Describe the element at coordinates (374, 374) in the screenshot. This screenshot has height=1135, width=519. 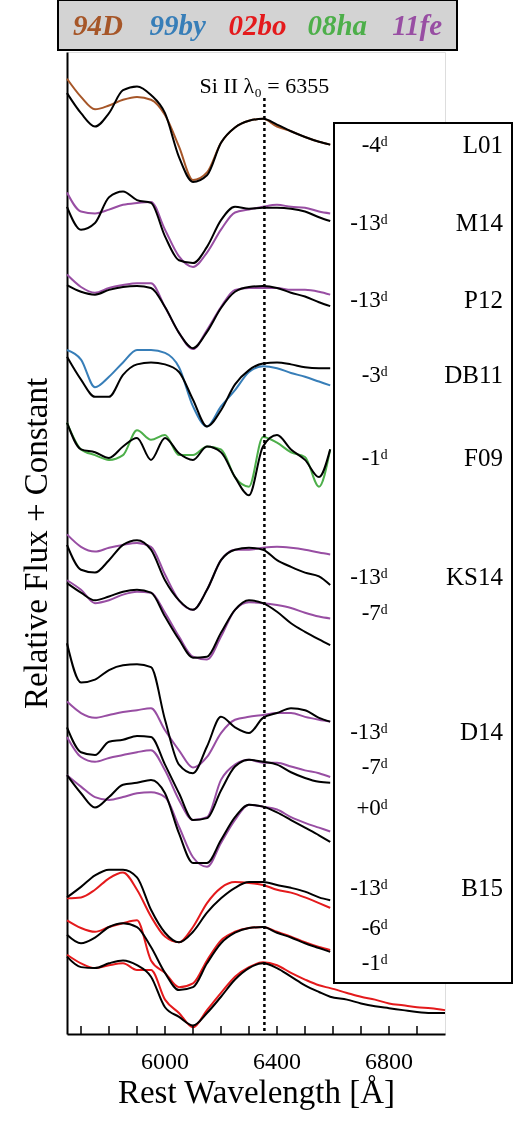
I see `annotation: -3ᵈ` at that location.